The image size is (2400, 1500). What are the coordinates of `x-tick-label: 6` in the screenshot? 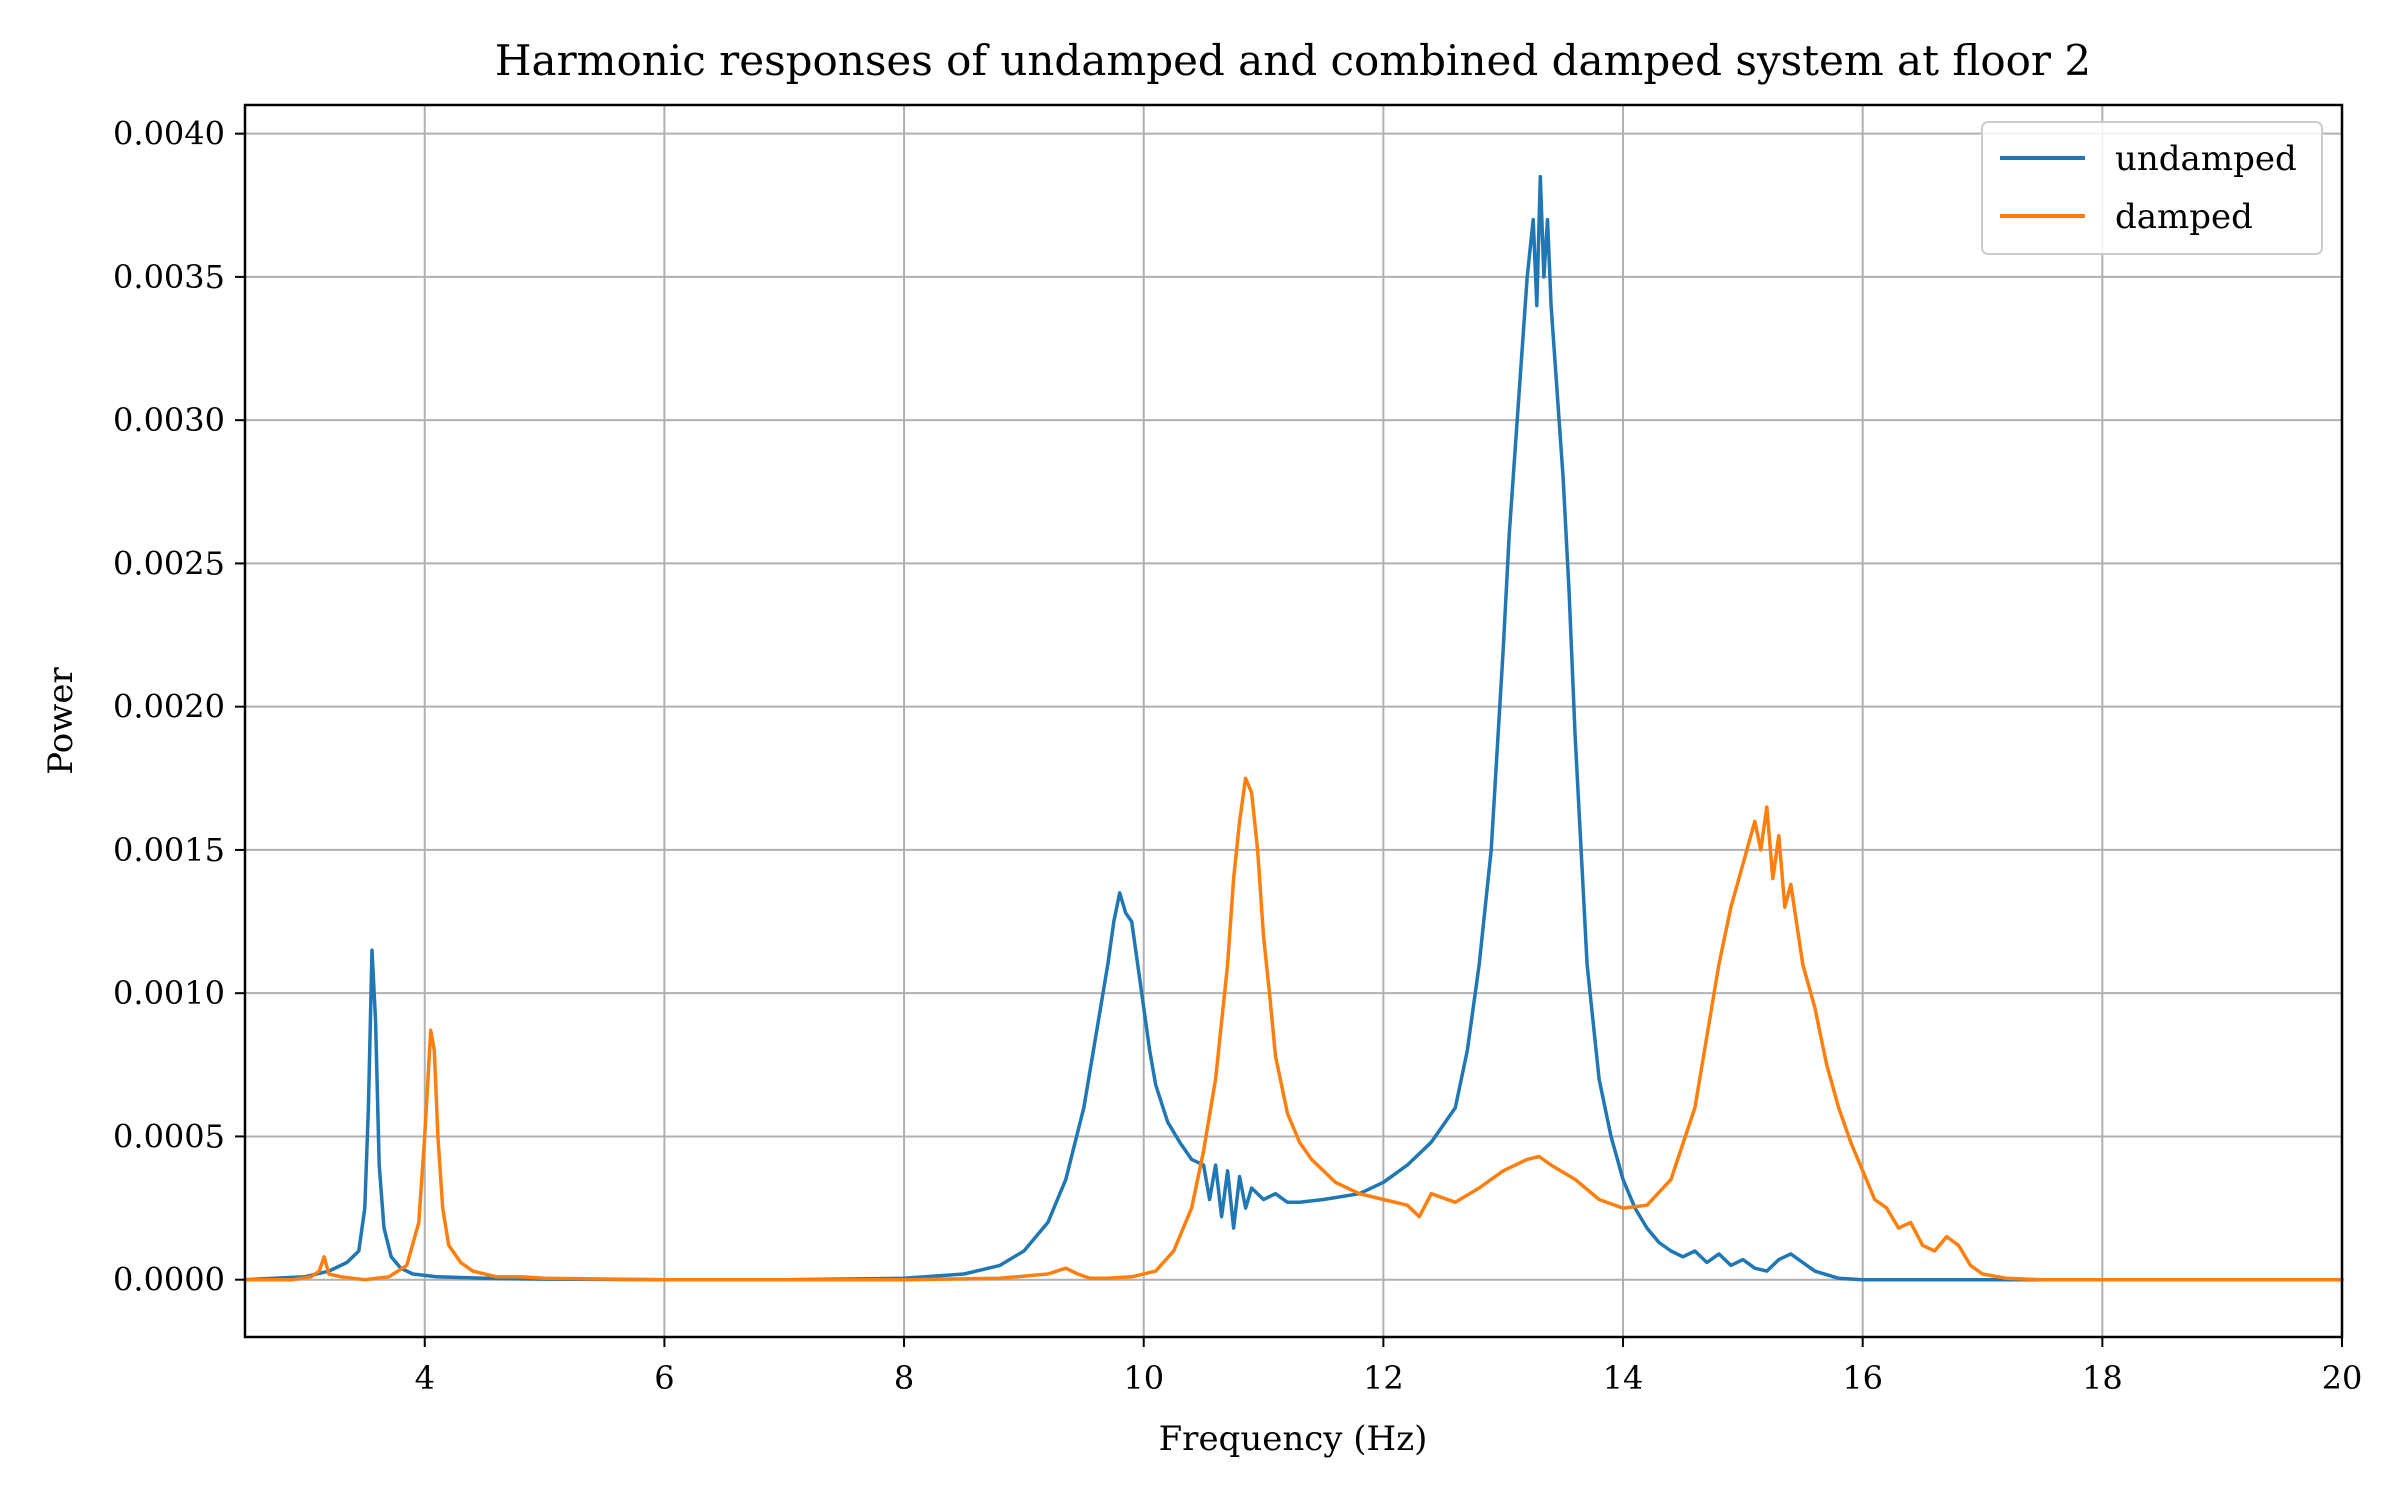 It's located at (664, 1378).